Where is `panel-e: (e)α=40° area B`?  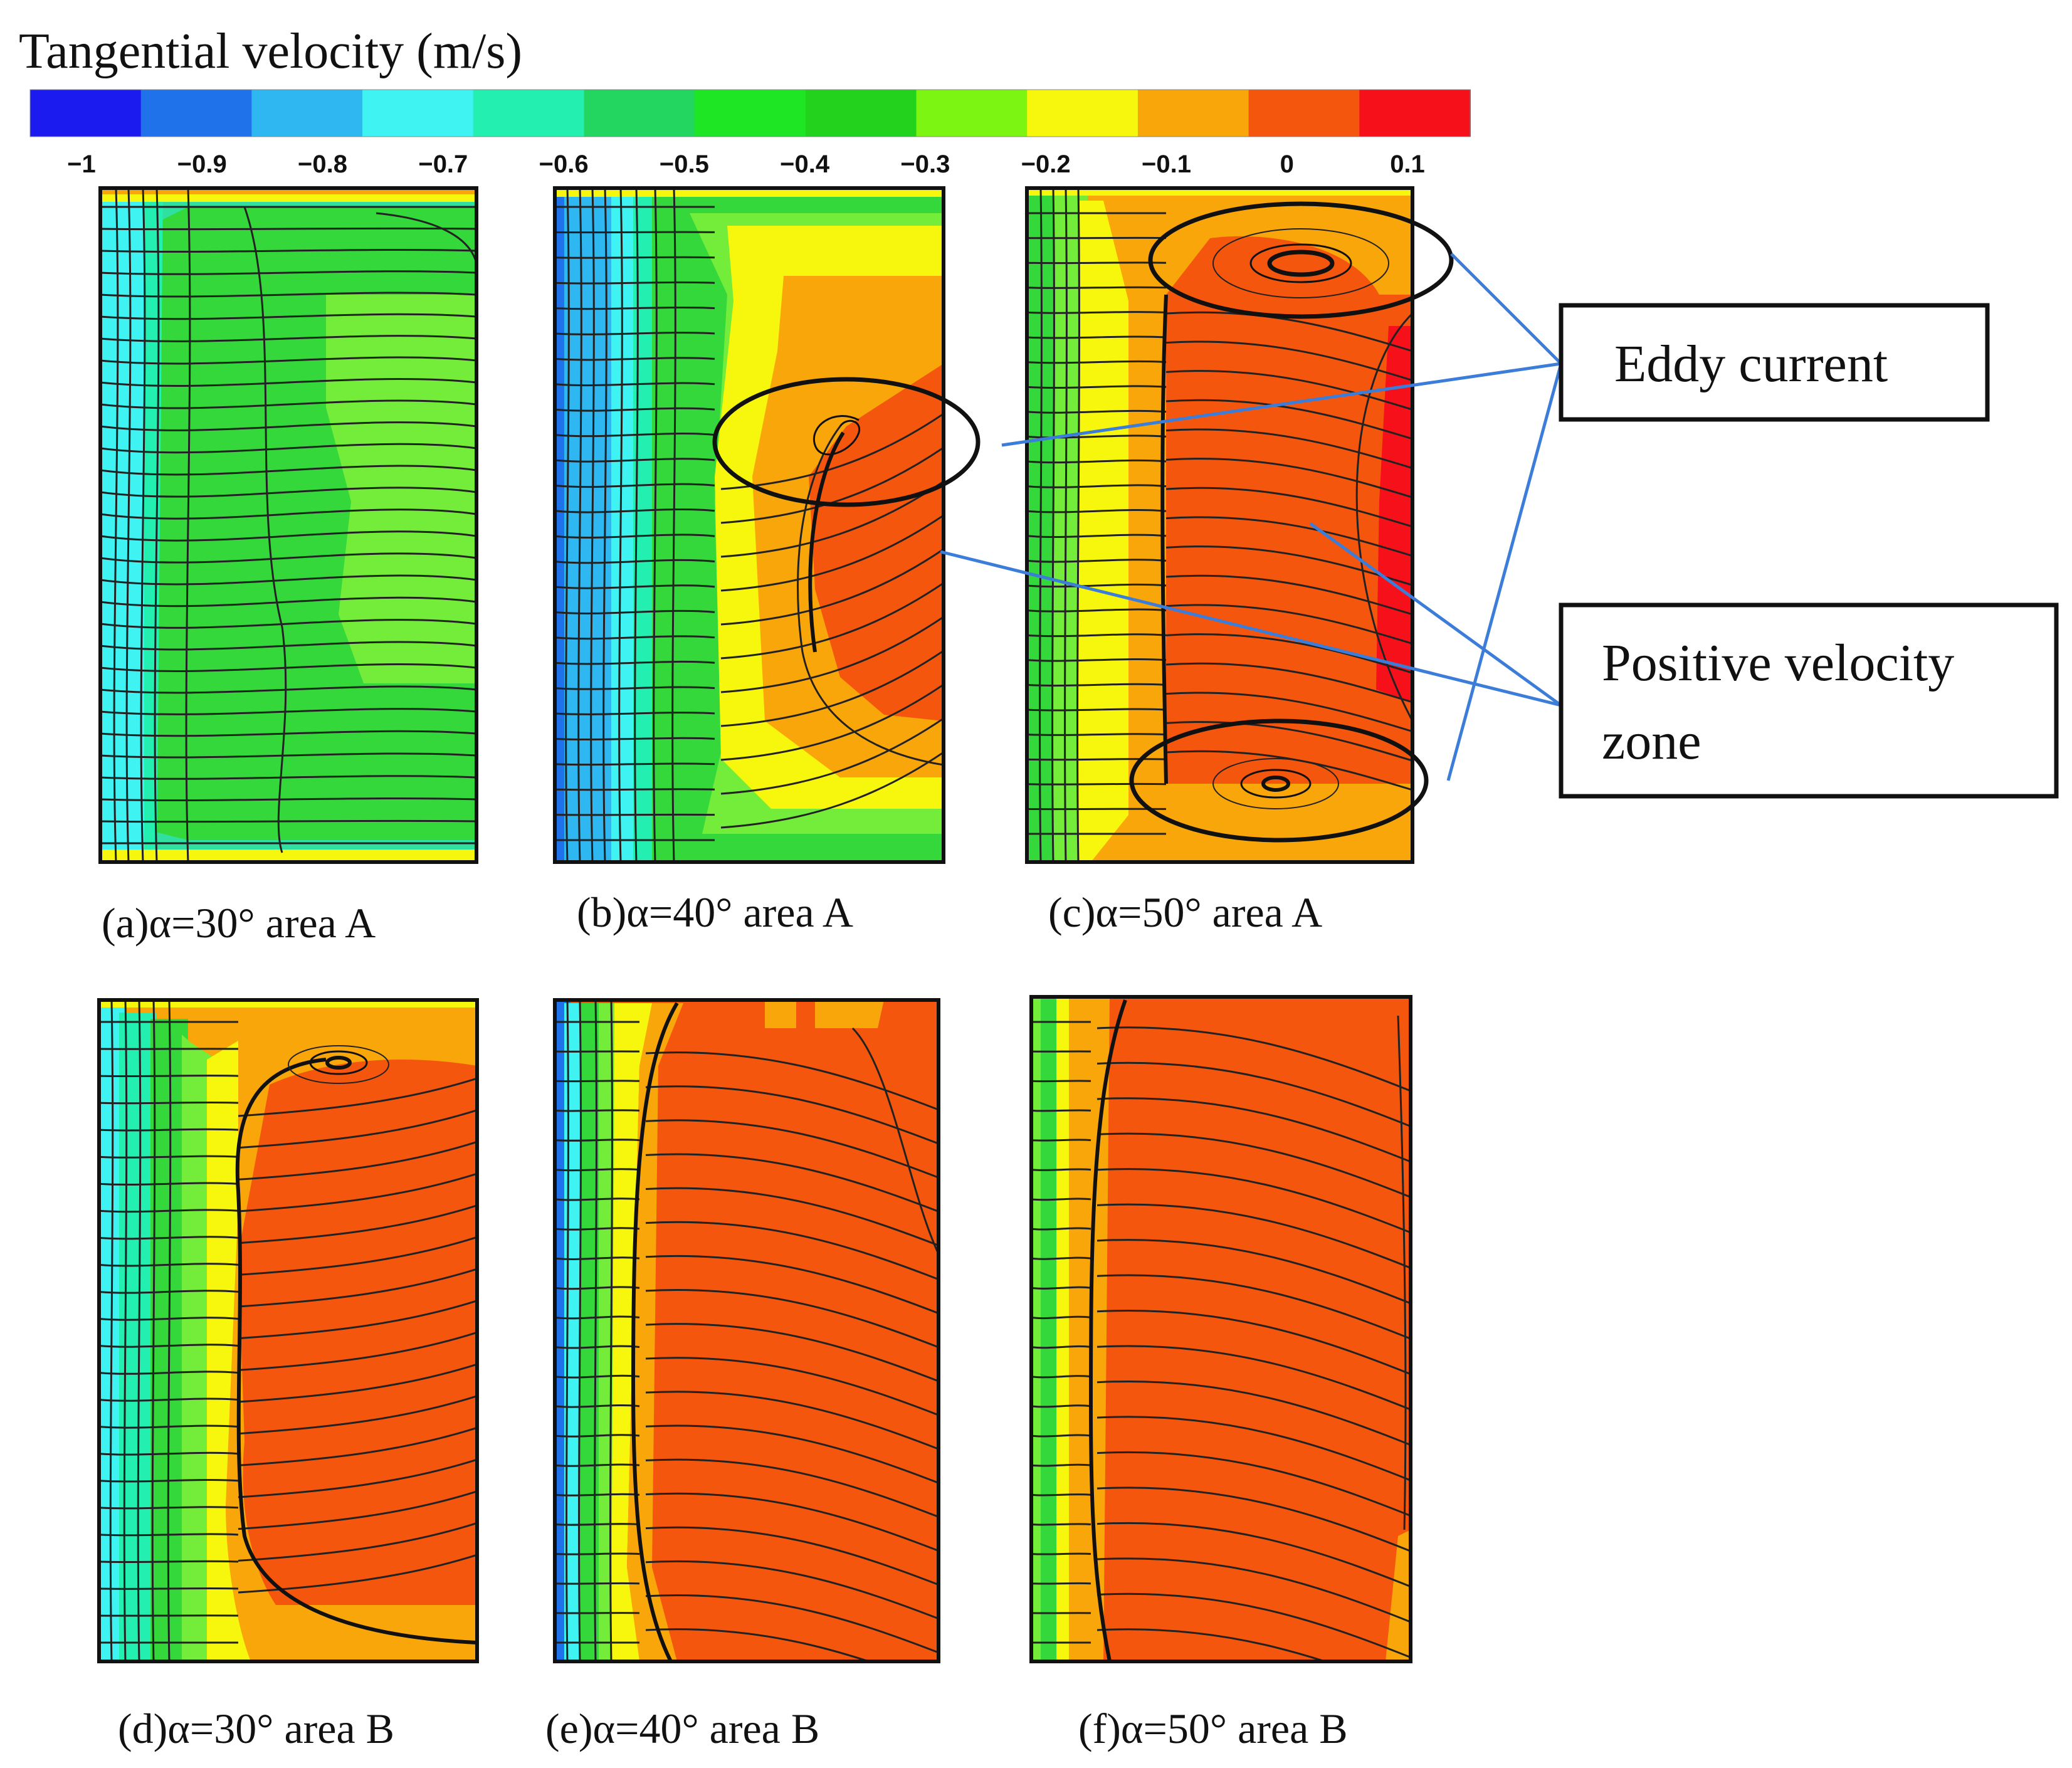 panel-e: (e)α=40° area B is located at coordinates (742, 1375).